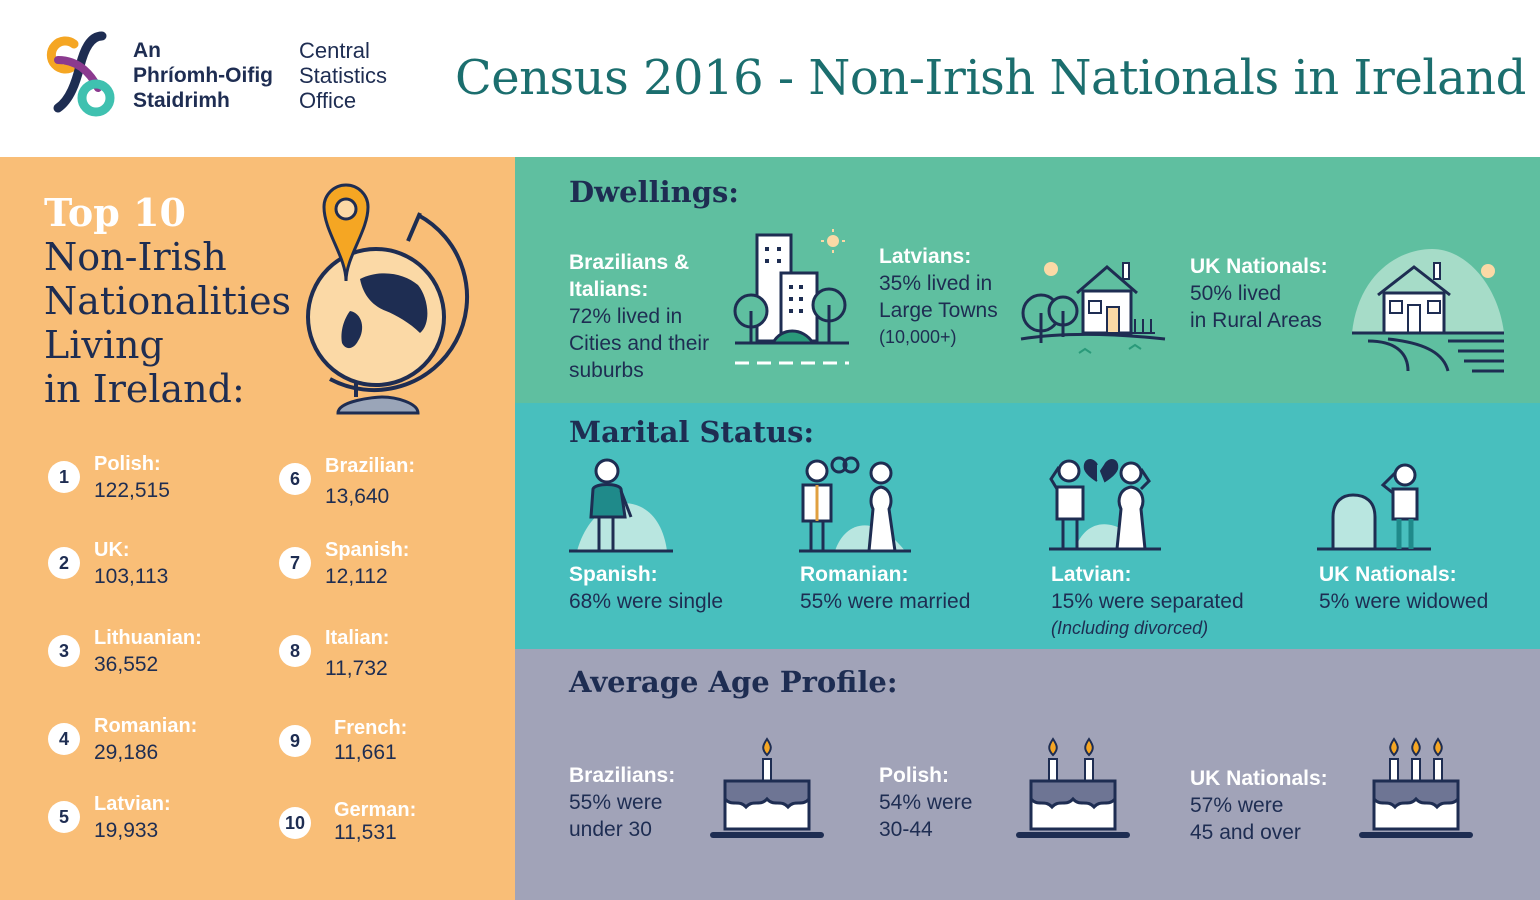 The width and height of the screenshot is (1540, 900). Describe the element at coordinates (389, 657) in the screenshot. I see `rank-item: 8 Italian: 11,732` at that location.